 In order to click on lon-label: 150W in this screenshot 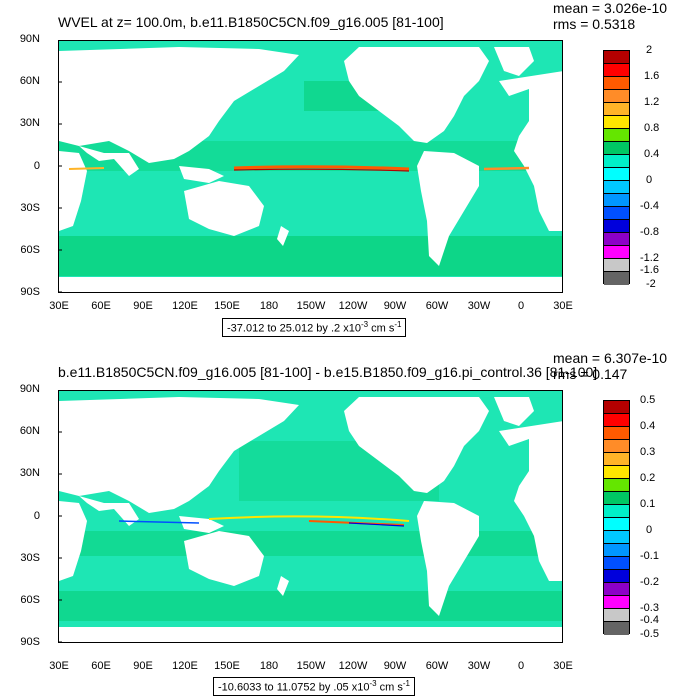, I will do `click(311, 306)`.